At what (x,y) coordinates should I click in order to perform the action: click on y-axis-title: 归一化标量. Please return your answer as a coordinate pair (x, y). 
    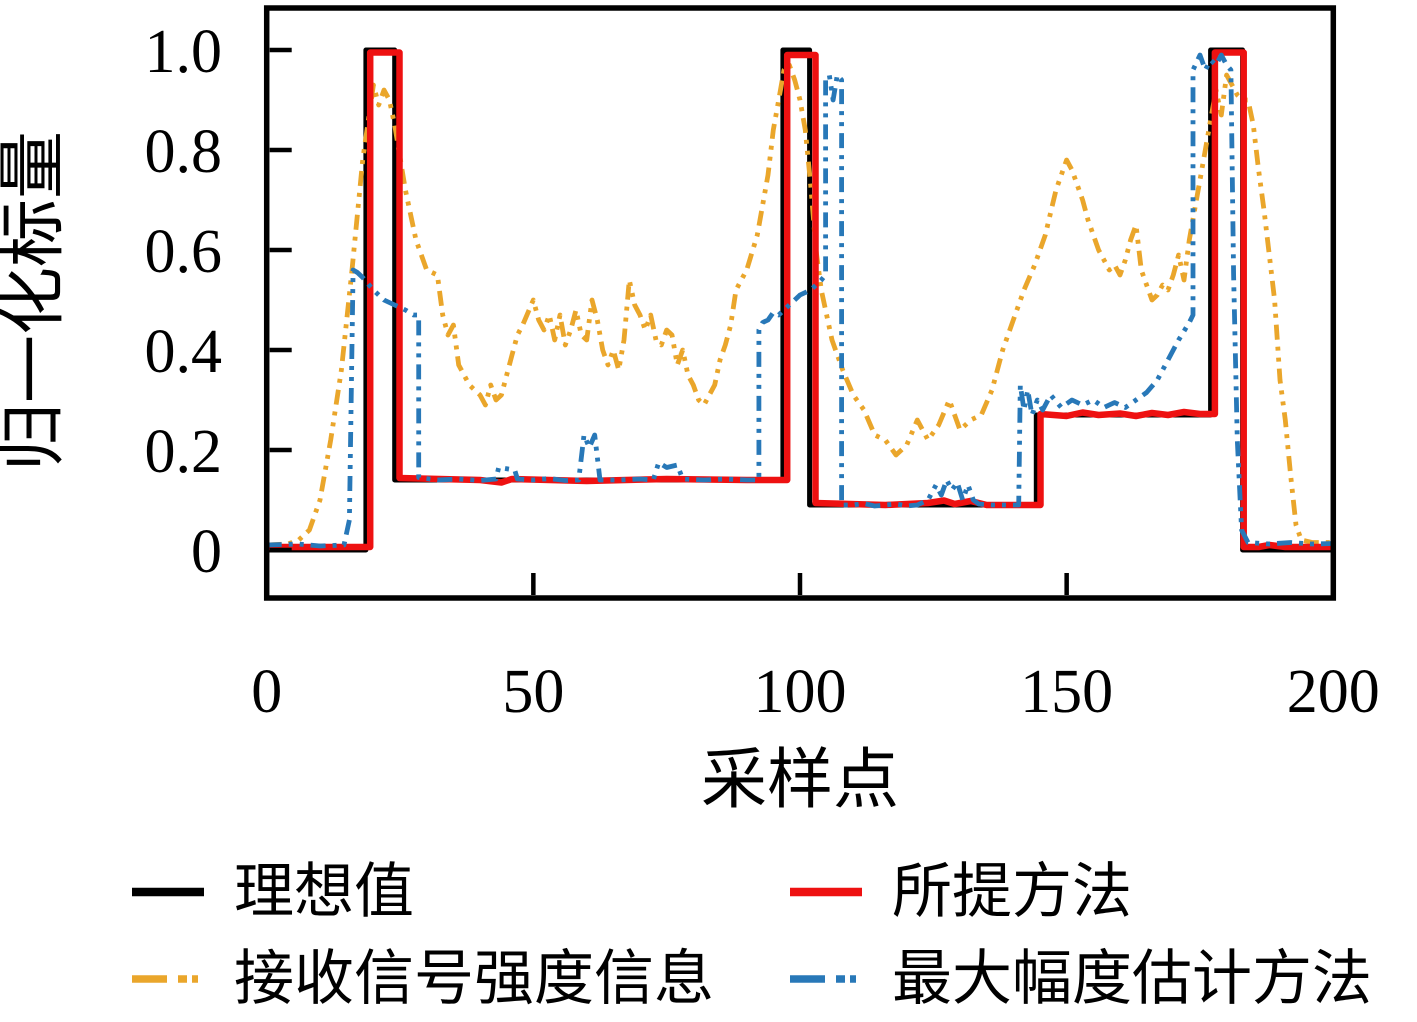
    Looking at the image, I should click on (35, 301).